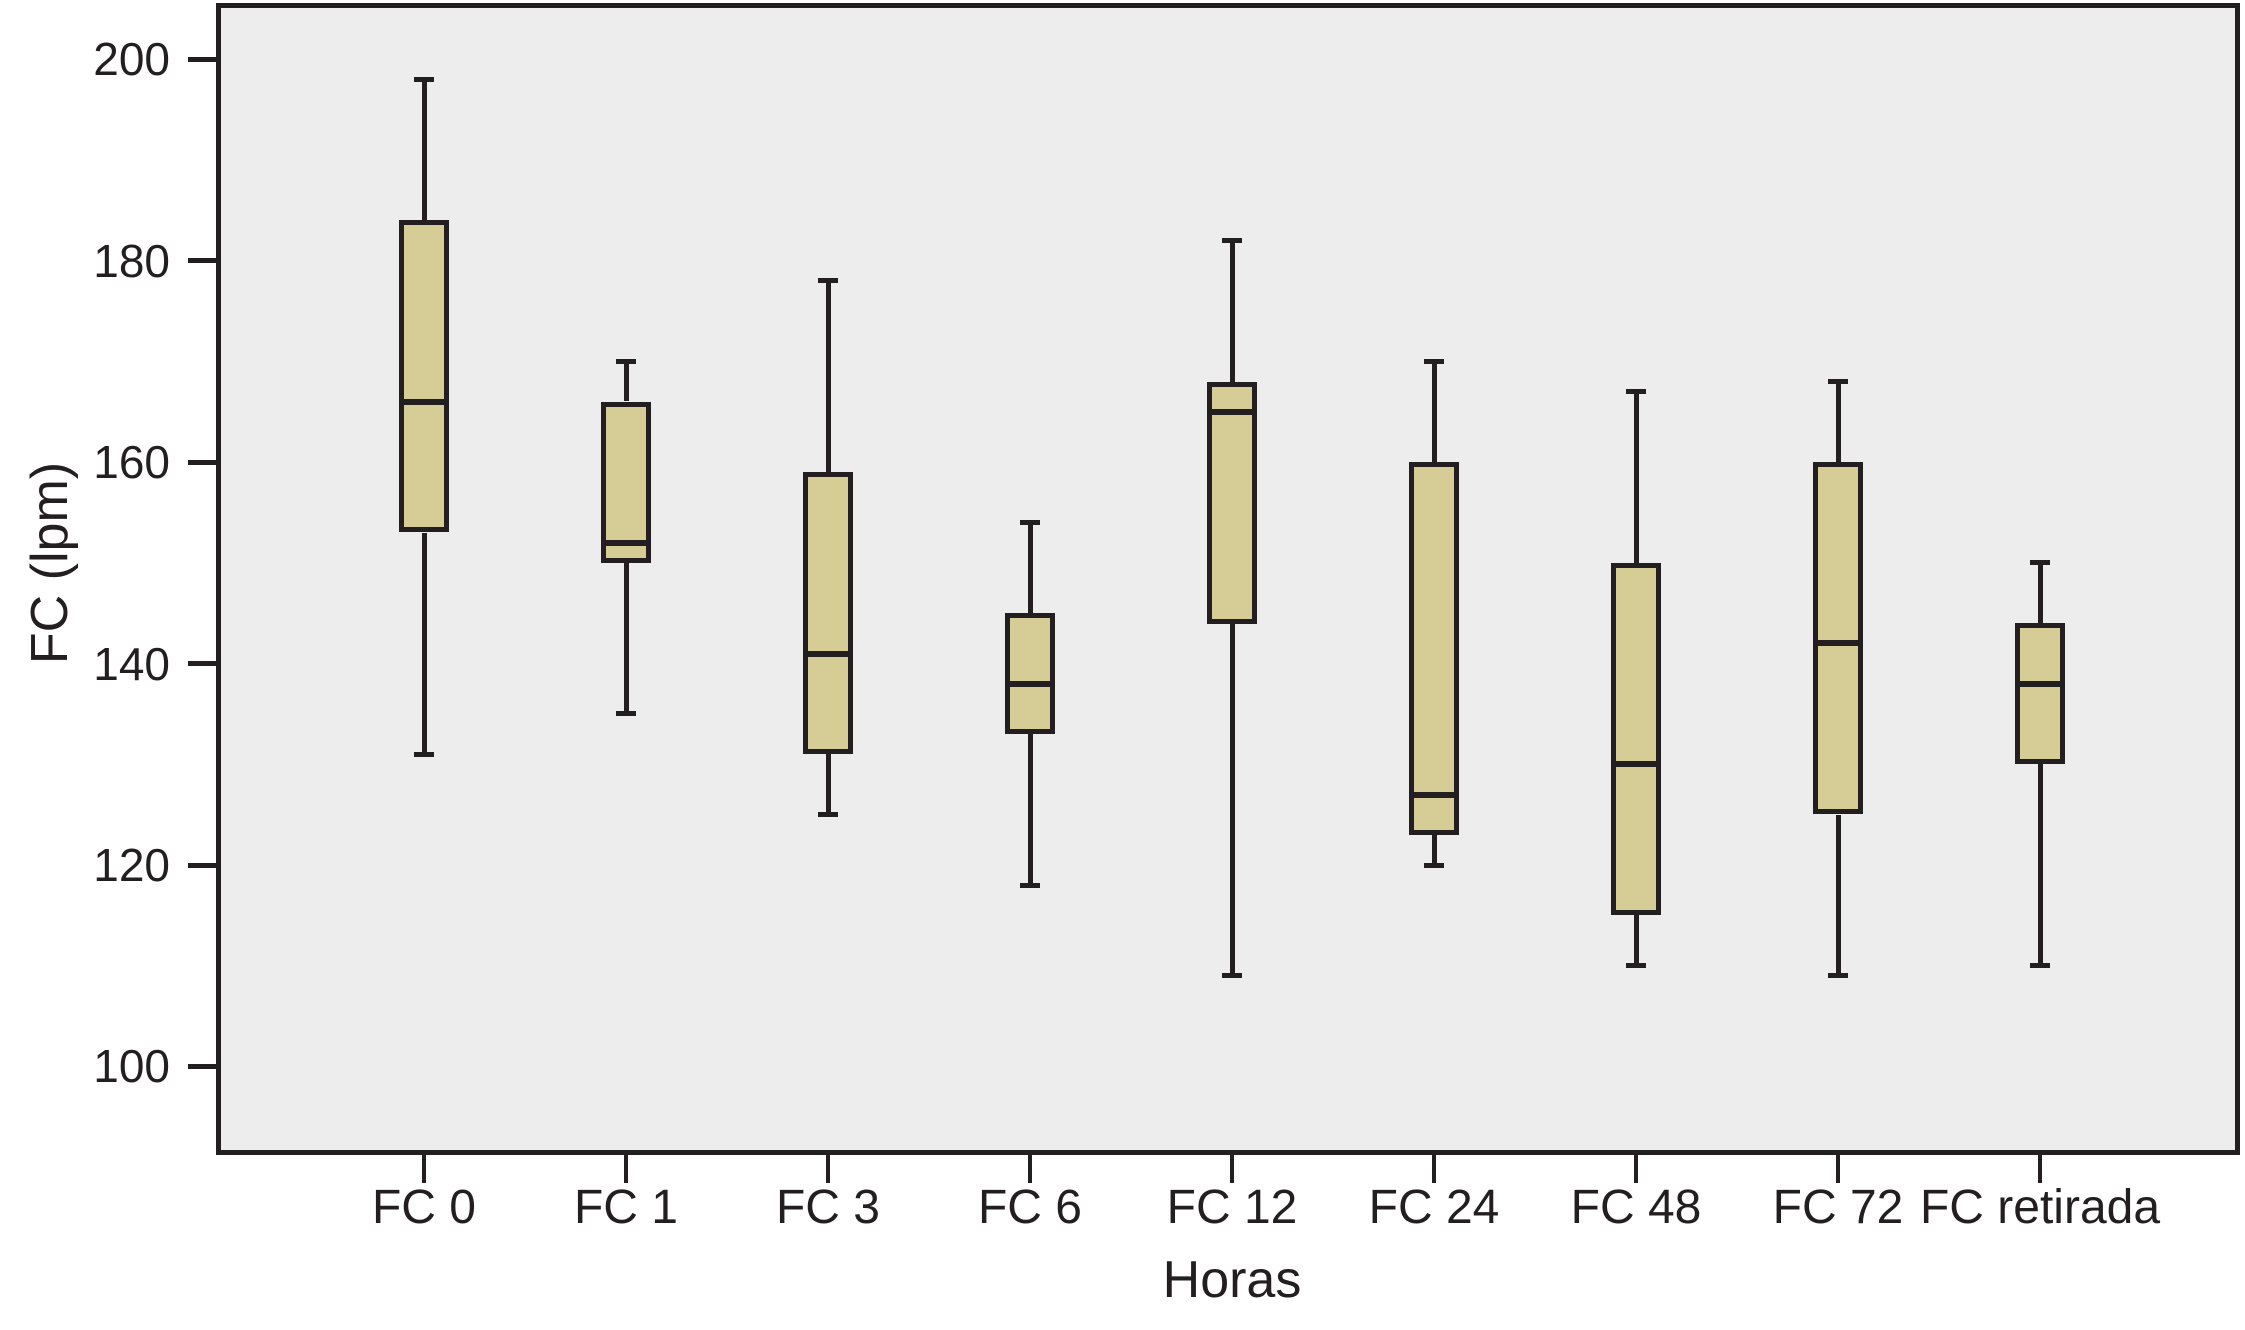  What do you see at coordinates (2040, 562) in the screenshot?
I see `upper-whisker-cap-fc-retirada` at bounding box center [2040, 562].